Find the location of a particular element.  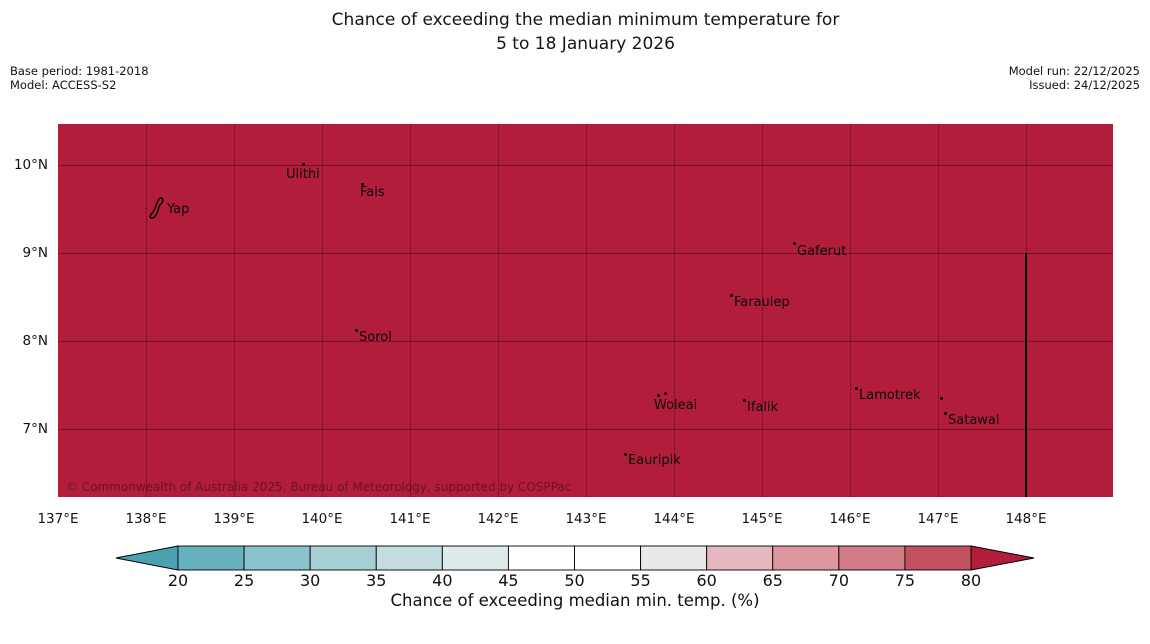

model-text: Model: ACCESS-S2 is located at coordinates (63, 84).